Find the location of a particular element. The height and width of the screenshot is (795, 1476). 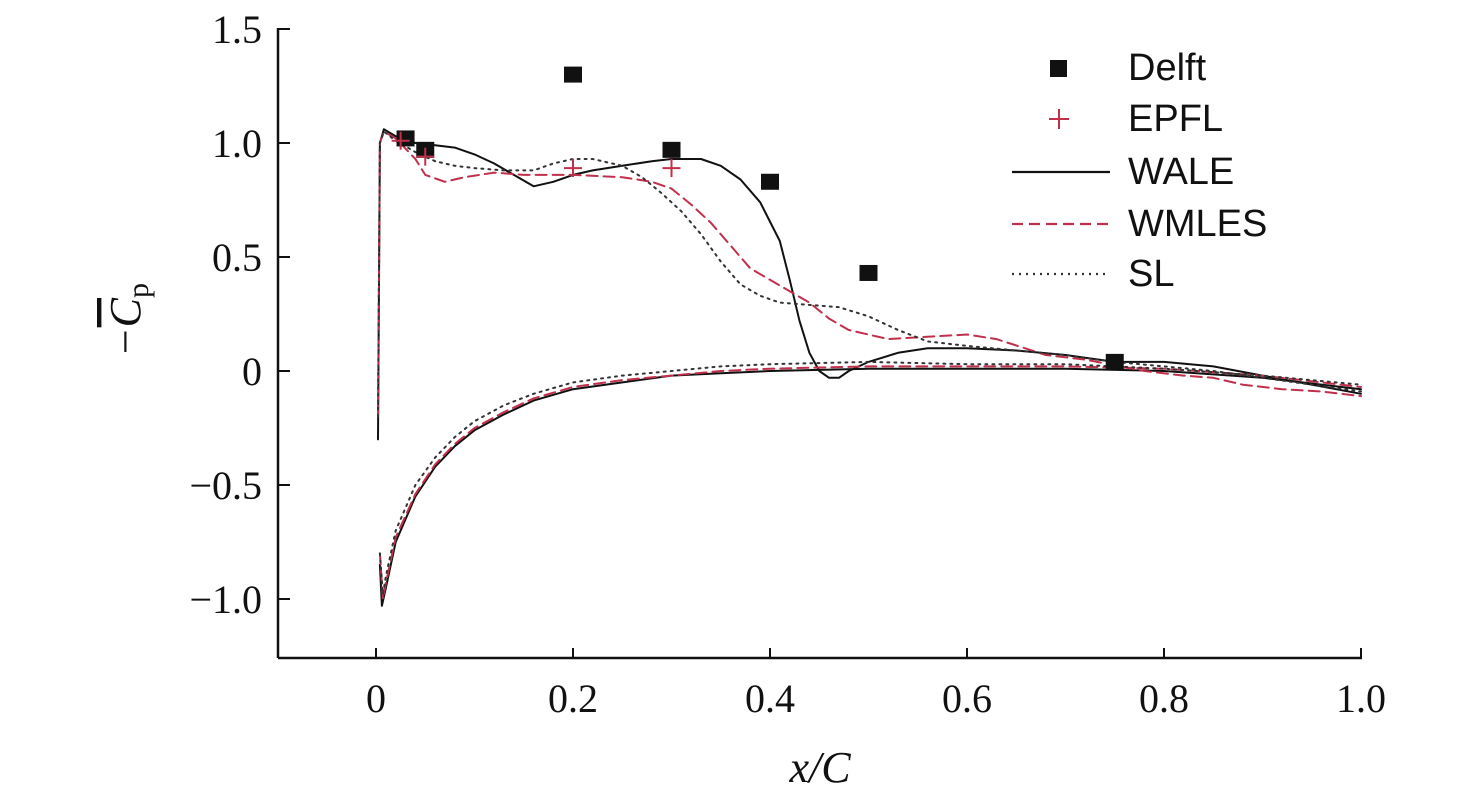

x-tick-label: 0.2 is located at coordinates (573, 698).